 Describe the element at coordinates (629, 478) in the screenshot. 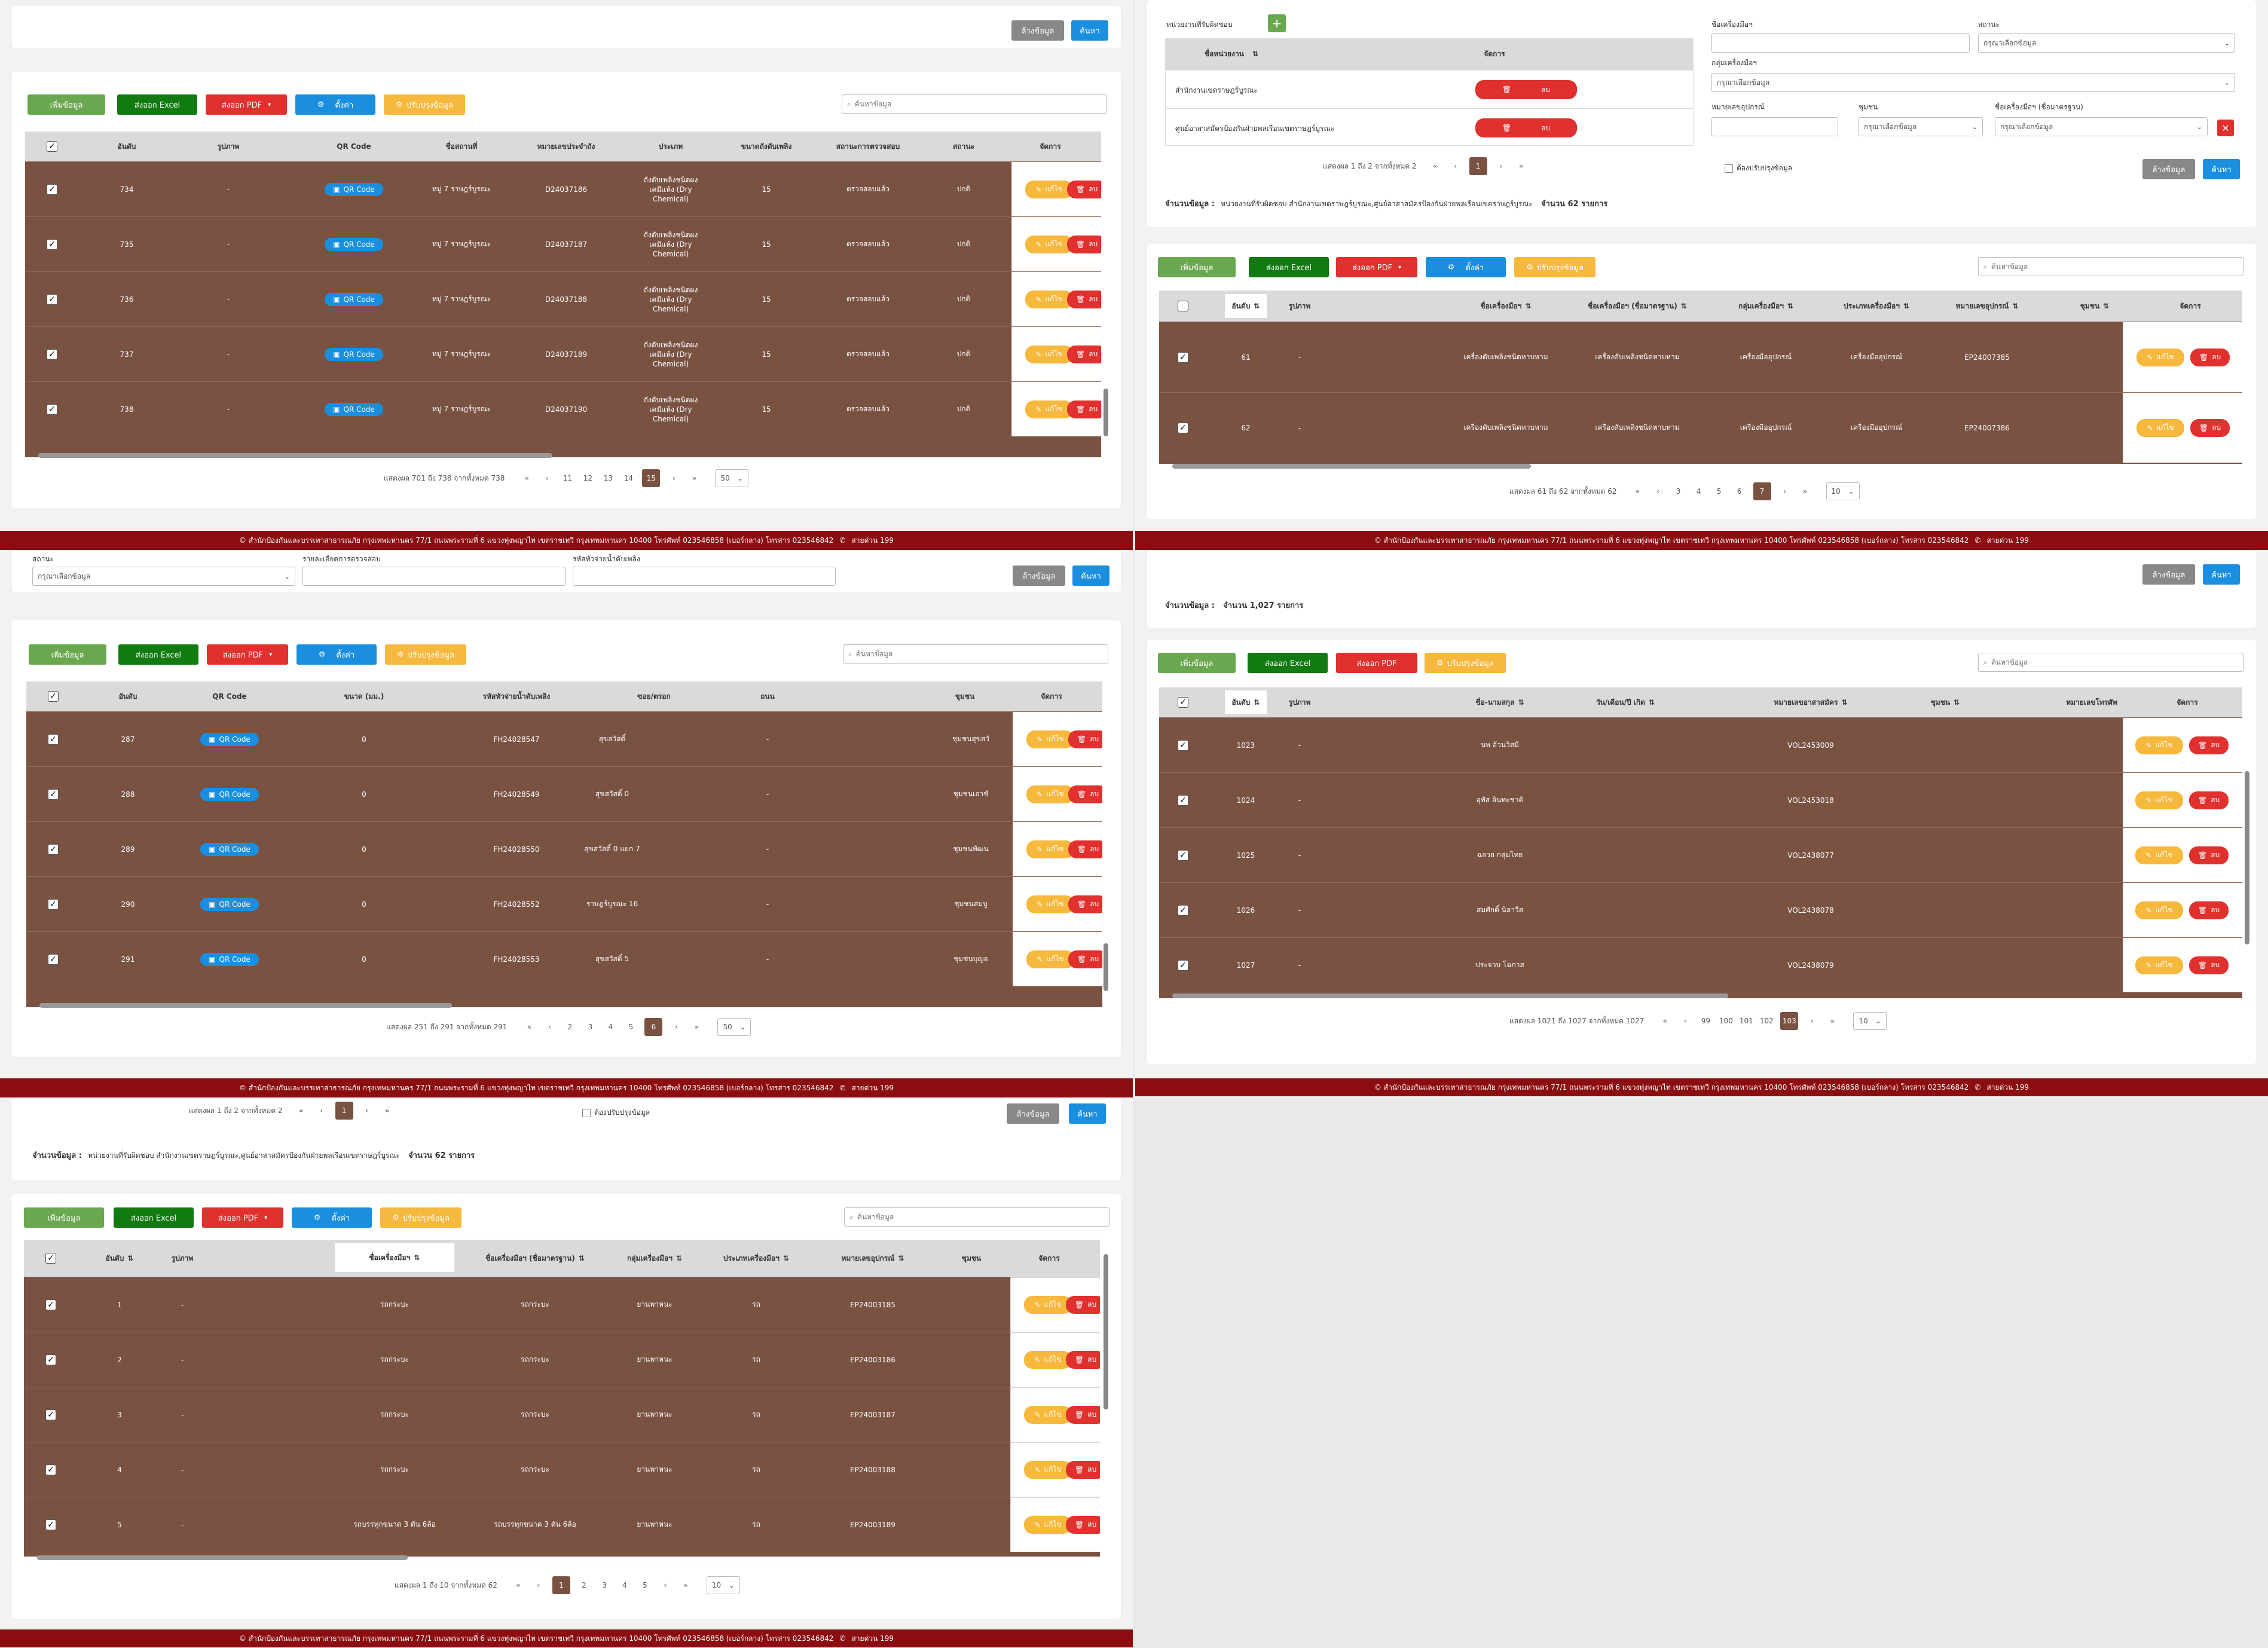

I see `page-link: 14` at that location.